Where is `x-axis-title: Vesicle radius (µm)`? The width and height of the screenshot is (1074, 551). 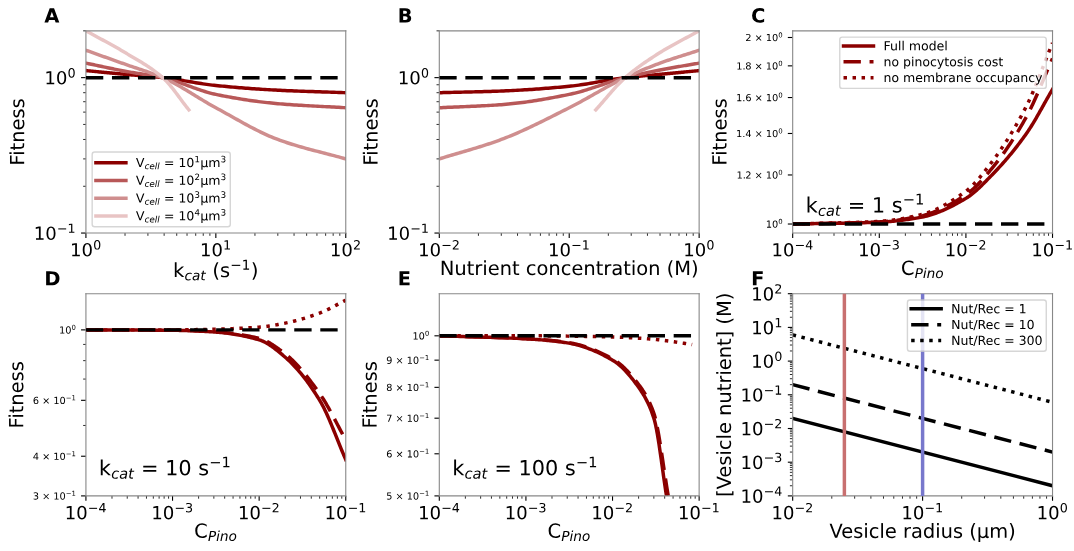
x-axis-title: Vesicle radius (µm) is located at coordinates (922, 532).